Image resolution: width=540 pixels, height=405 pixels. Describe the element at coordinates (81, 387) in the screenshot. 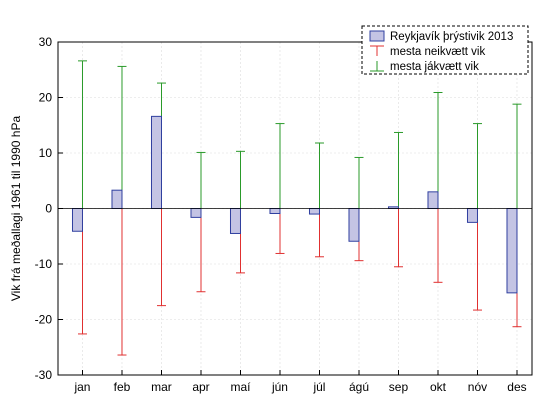

I see `x-tick-label: jan` at that location.